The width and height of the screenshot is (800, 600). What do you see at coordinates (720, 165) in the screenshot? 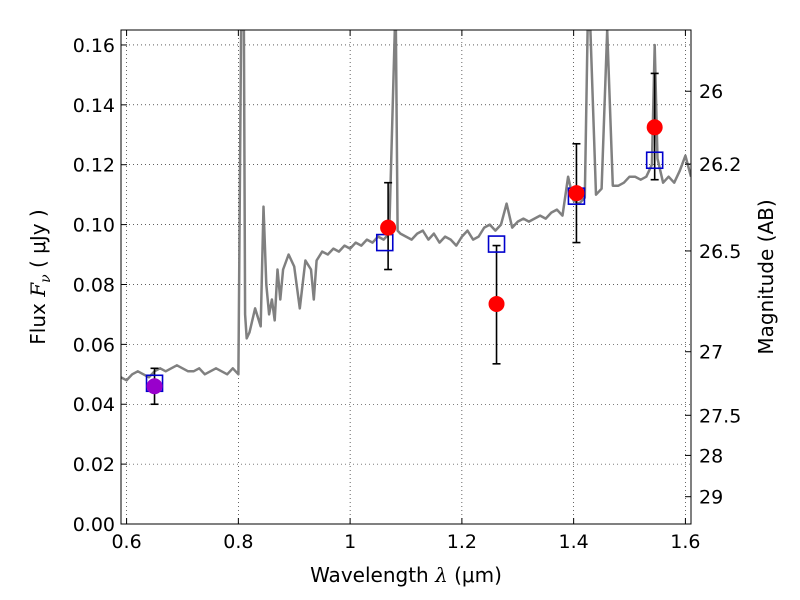
I see `y2-tick-label: 26.2` at bounding box center [720, 165].